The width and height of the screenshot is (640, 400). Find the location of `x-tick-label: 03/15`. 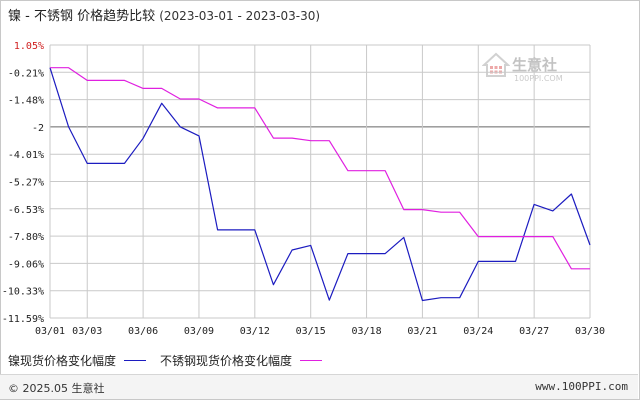

x-tick-label: 03/15 is located at coordinates (311, 331).